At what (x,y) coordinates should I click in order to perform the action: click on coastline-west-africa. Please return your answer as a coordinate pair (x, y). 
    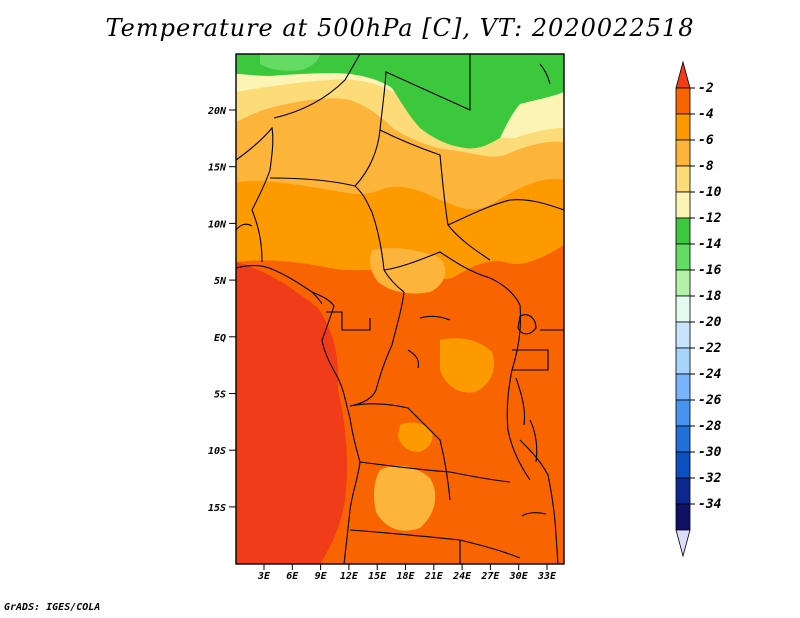
    Looking at the image, I should click on (298, 414).